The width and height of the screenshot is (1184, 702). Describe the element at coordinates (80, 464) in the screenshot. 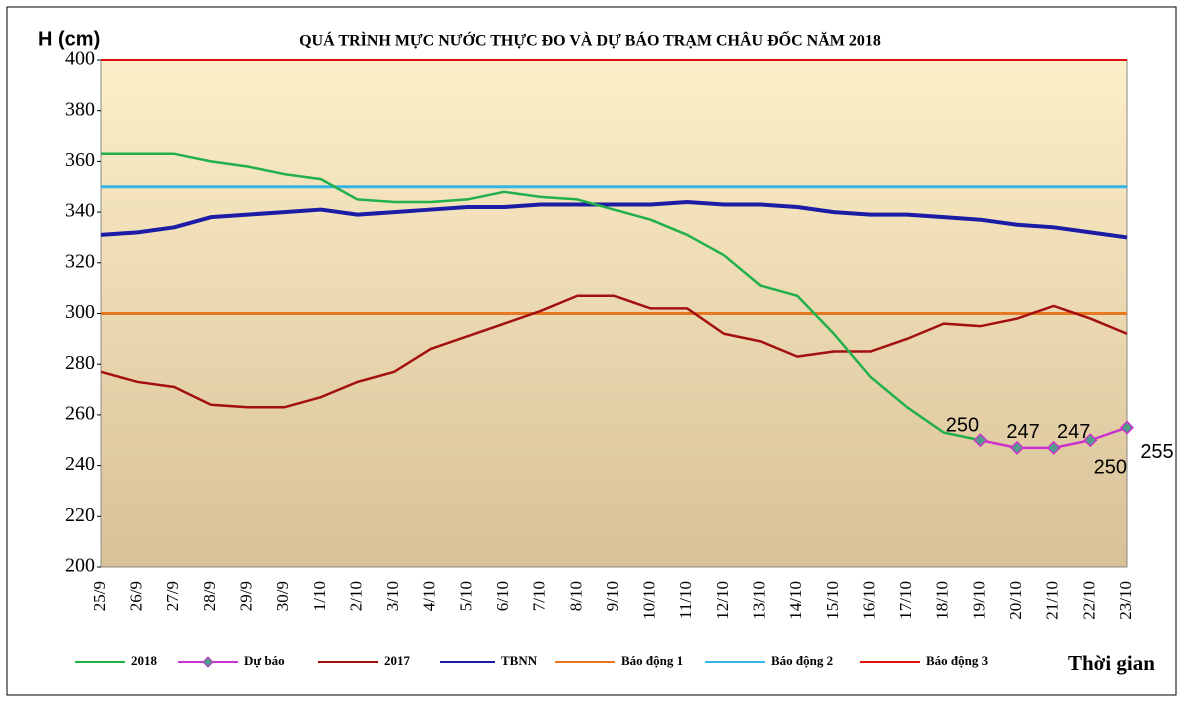

I see `y-tick-label: 240` at that location.